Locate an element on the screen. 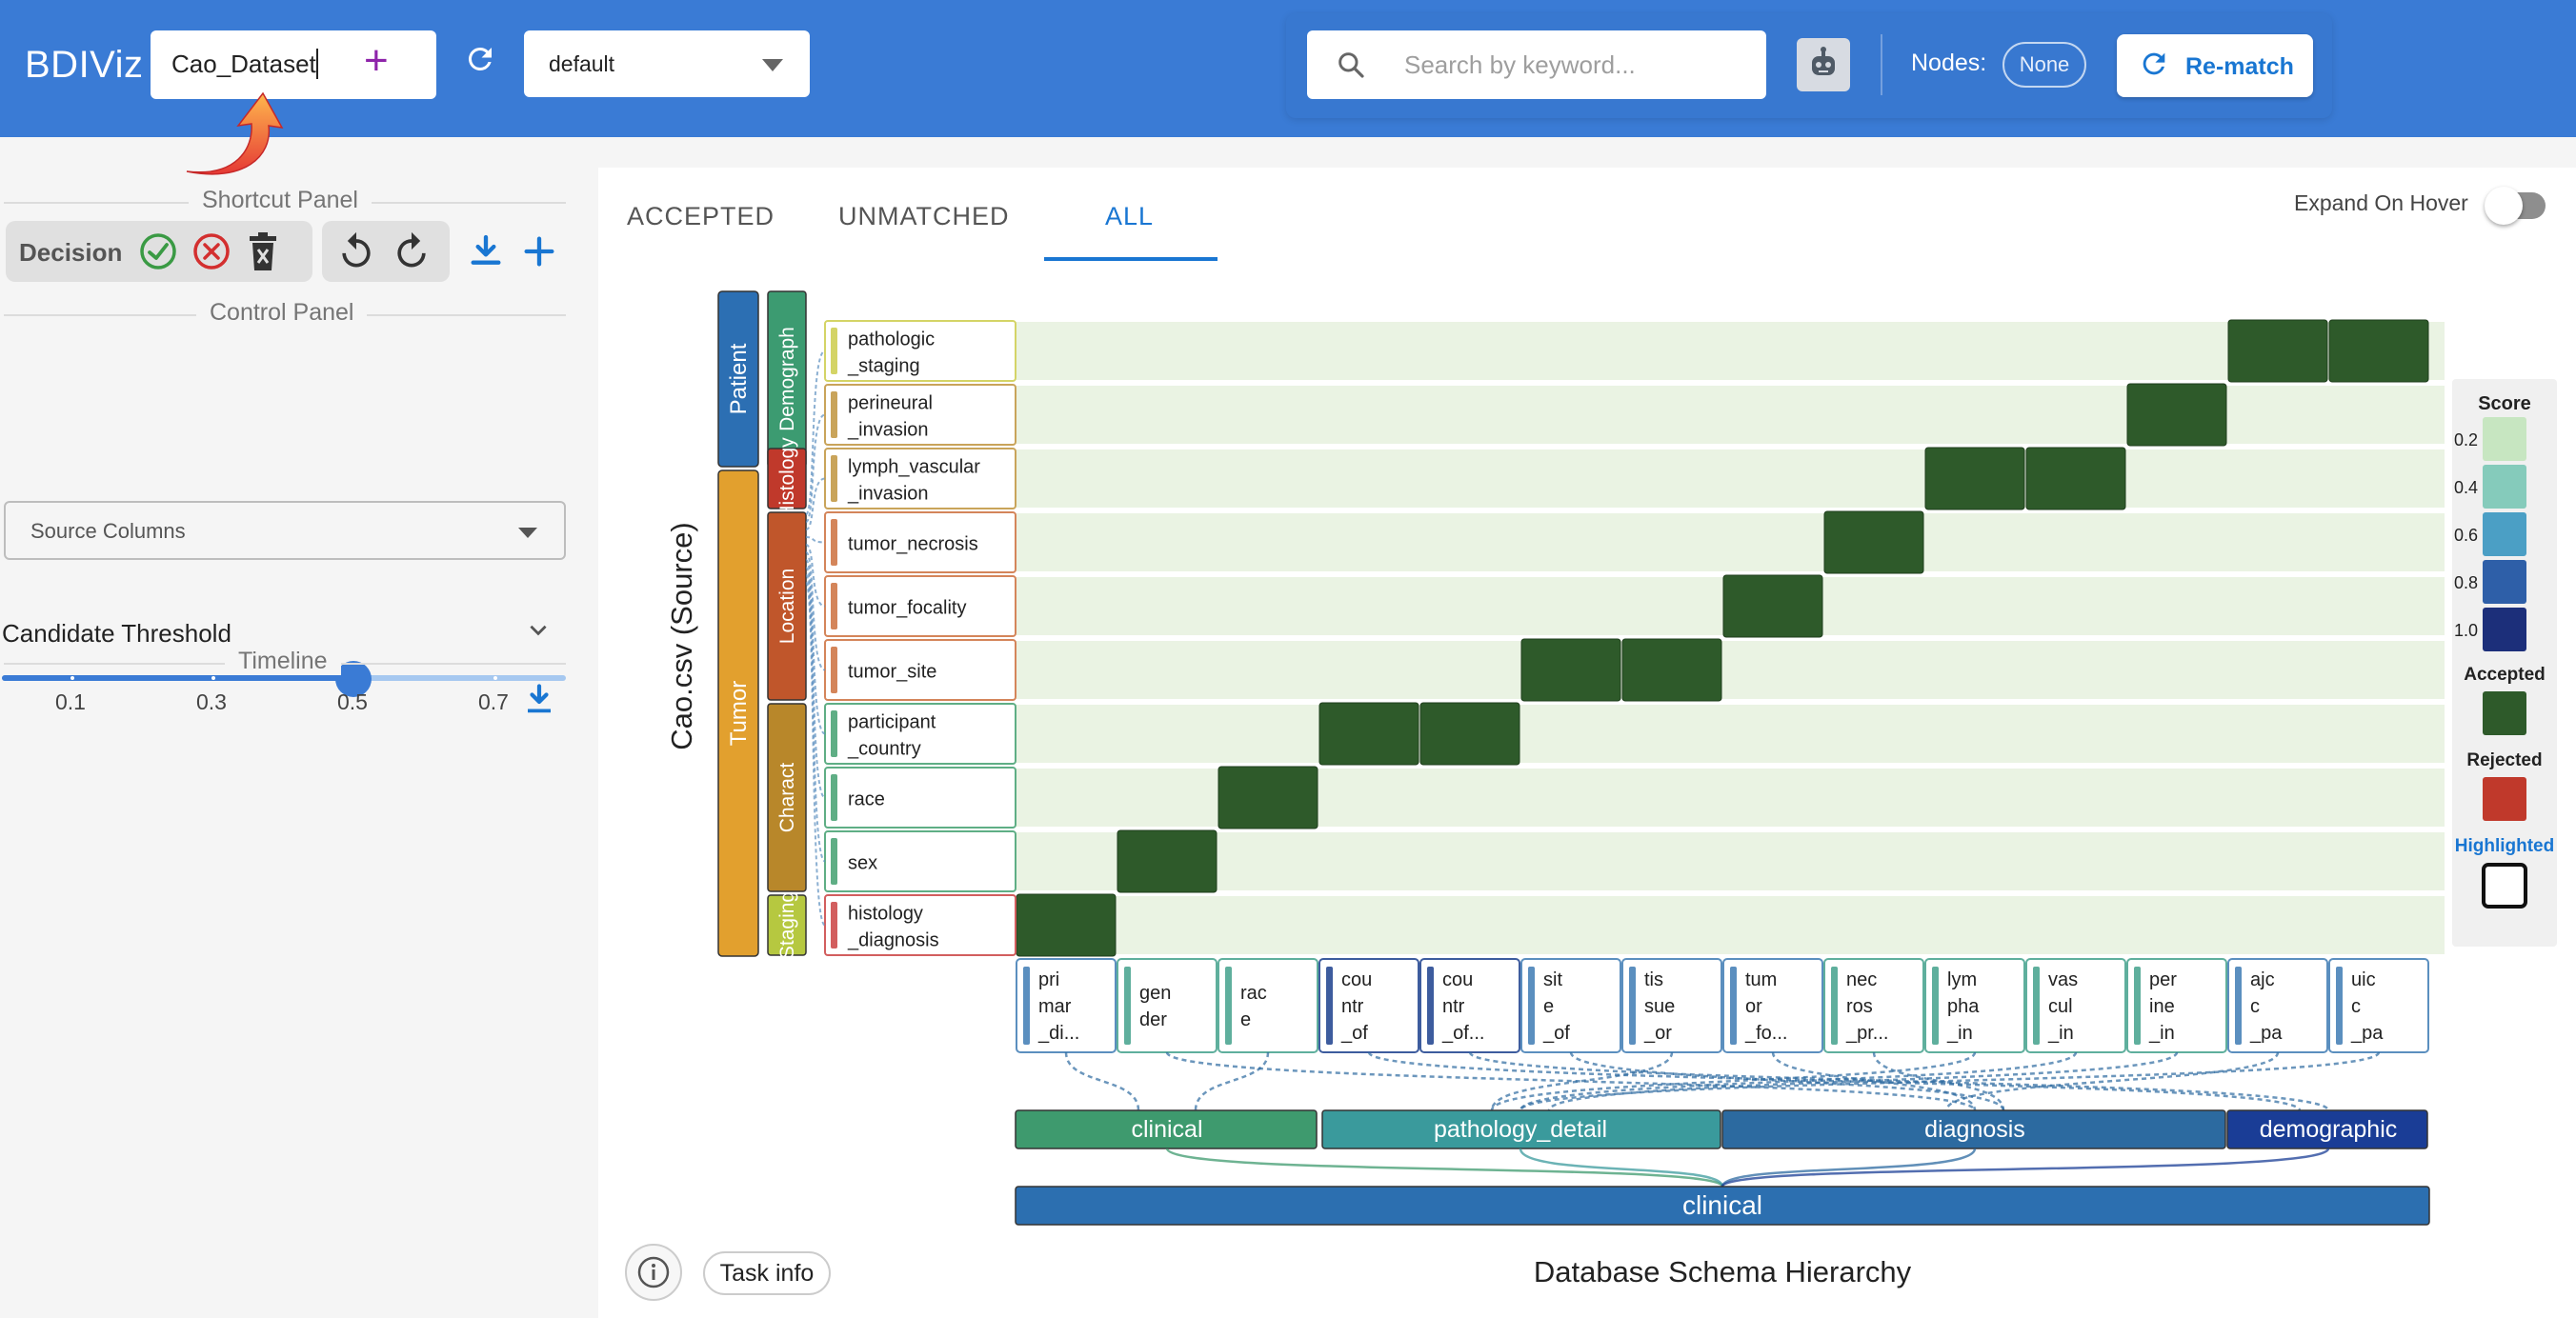 The image size is (2576, 1318). add-dataset-button: + is located at coordinates (377, 60).